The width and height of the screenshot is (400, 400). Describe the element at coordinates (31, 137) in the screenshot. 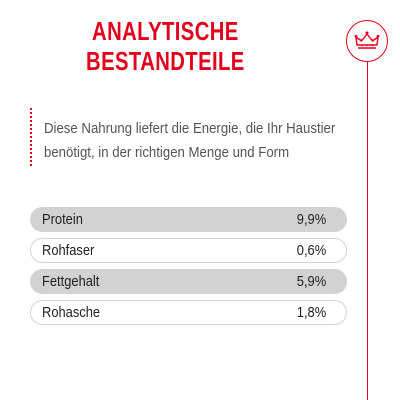

I see `dotted-accent-line` at that location.